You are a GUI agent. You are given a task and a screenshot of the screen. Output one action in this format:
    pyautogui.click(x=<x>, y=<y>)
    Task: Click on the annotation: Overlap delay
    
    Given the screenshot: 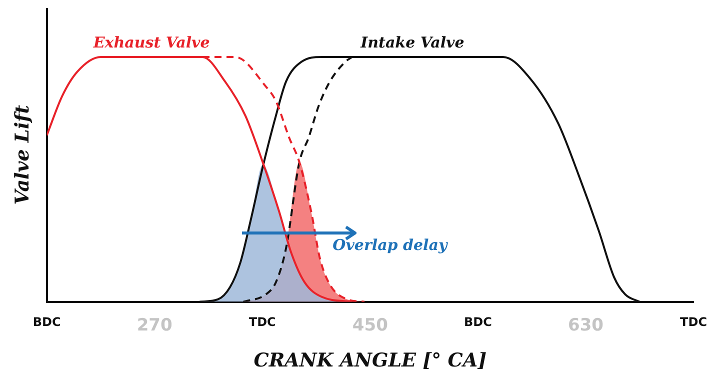 What is the action you would take?
    pyautogui.click(x=390, y=245)
    